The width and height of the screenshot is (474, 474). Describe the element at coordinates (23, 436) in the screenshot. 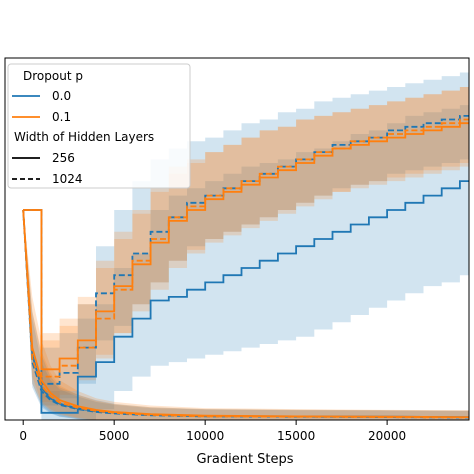

I see `x-tick-label: 0` at that location.